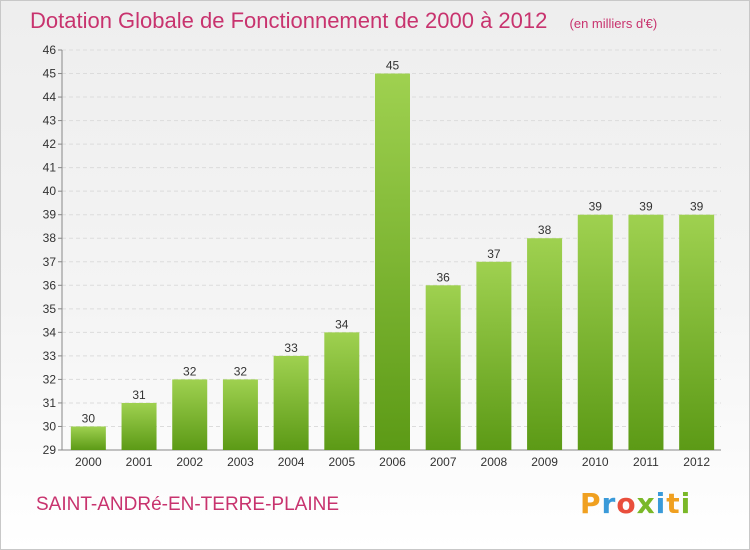 Image resolution: width=750 pixels, height=550 pixels. I want to click on bar-2004, so click(291, 402).